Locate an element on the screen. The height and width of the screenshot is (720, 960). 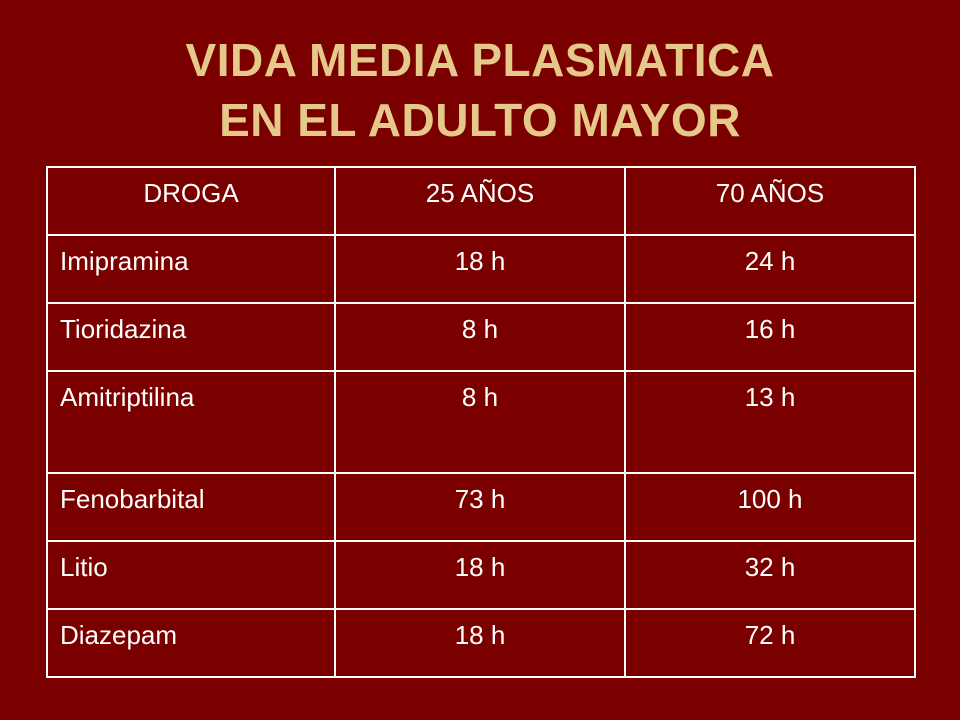
header-cell-70-years: 70 AÑOS is located at coordinates (770, 201).